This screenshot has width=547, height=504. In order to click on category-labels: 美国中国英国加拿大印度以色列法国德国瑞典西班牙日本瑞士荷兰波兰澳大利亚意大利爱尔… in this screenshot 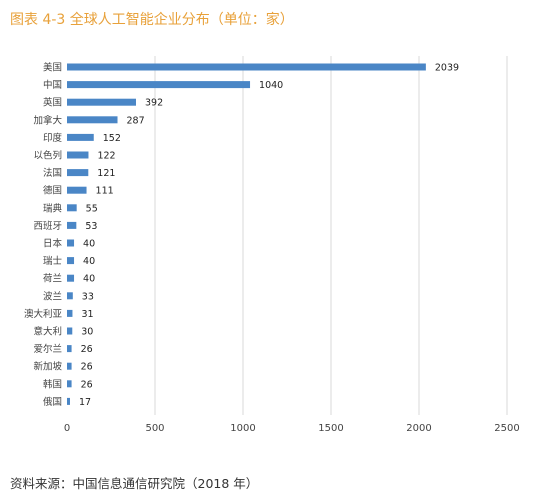, I will do `click(43, 235)`.